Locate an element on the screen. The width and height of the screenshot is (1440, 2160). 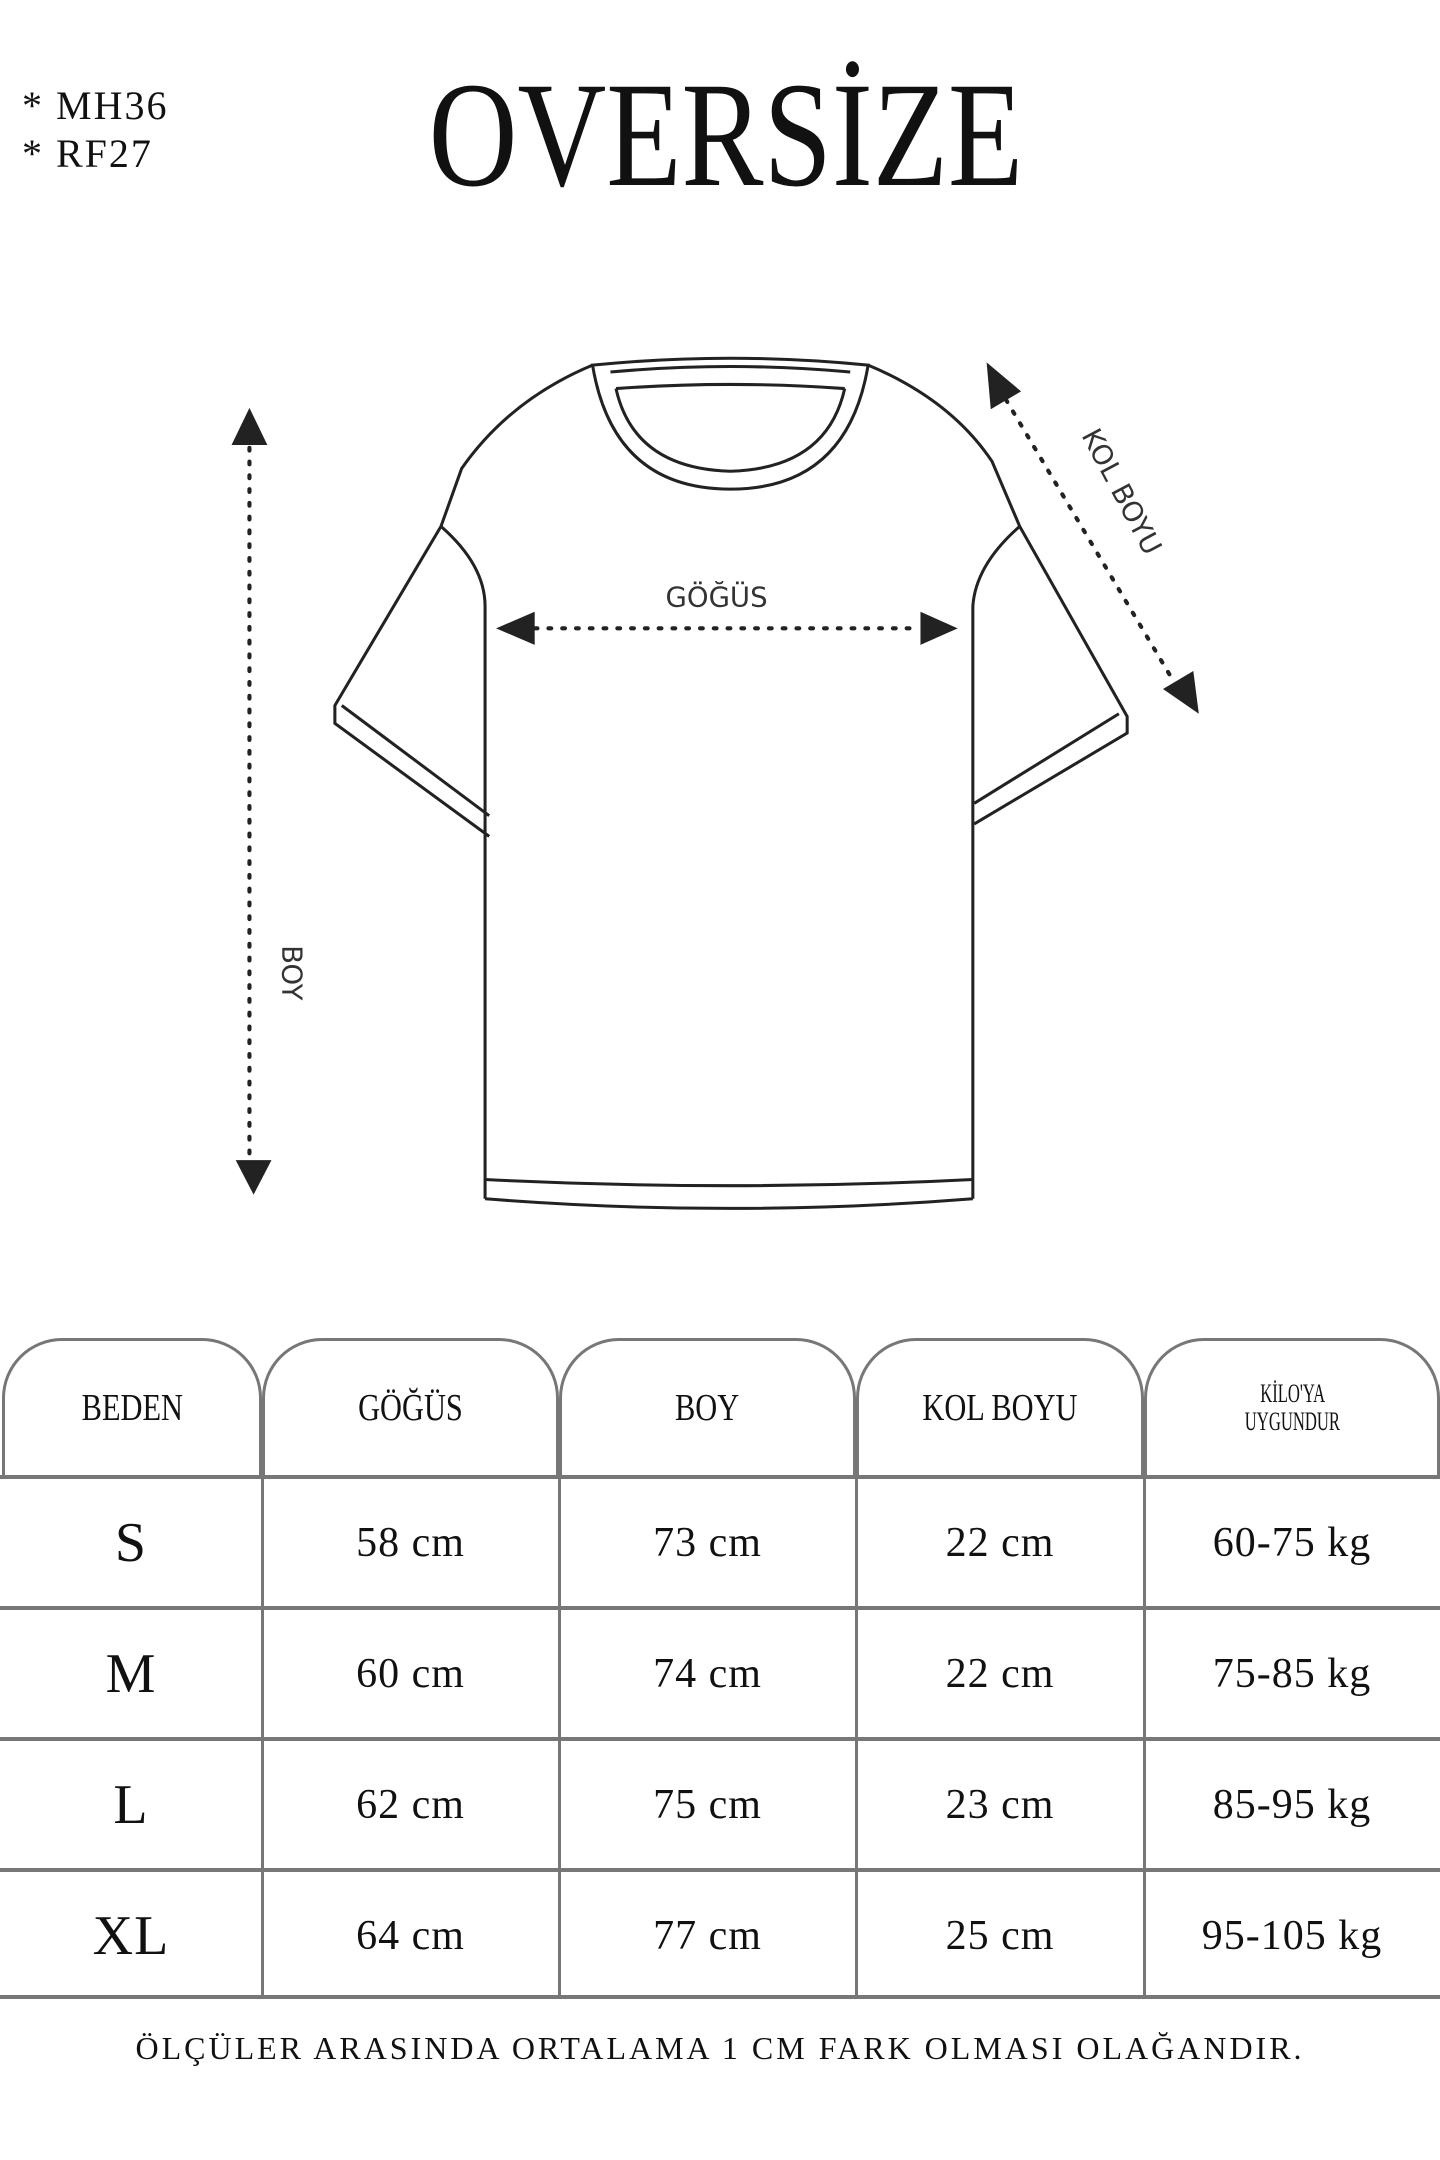
cell-sleeve: 25 cm is located at coordinates (1000, 1935).